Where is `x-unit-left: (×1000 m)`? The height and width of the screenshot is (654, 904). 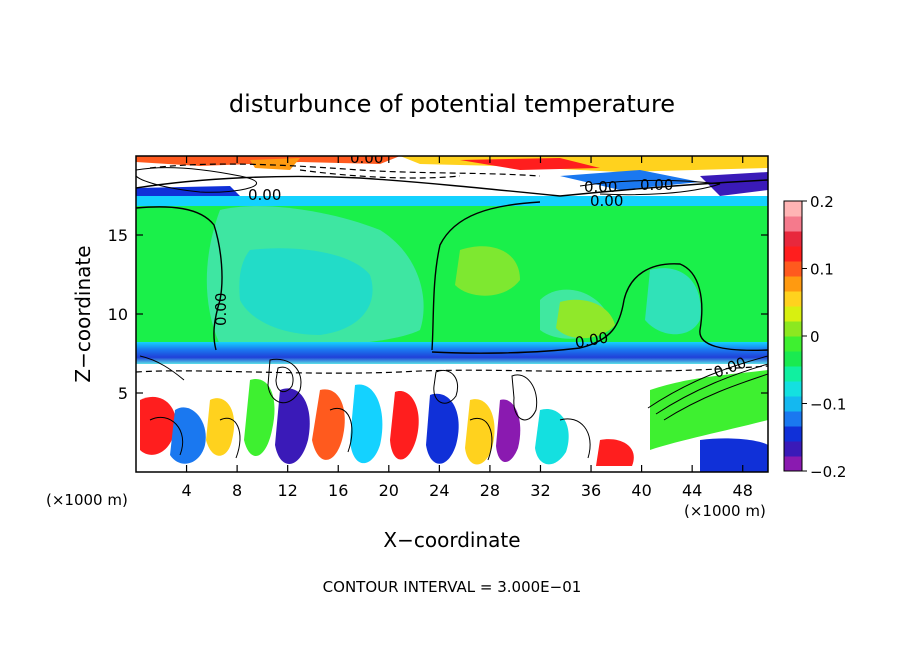
x-unit-left: (×1000 m) is located at coordinates (87, 500).